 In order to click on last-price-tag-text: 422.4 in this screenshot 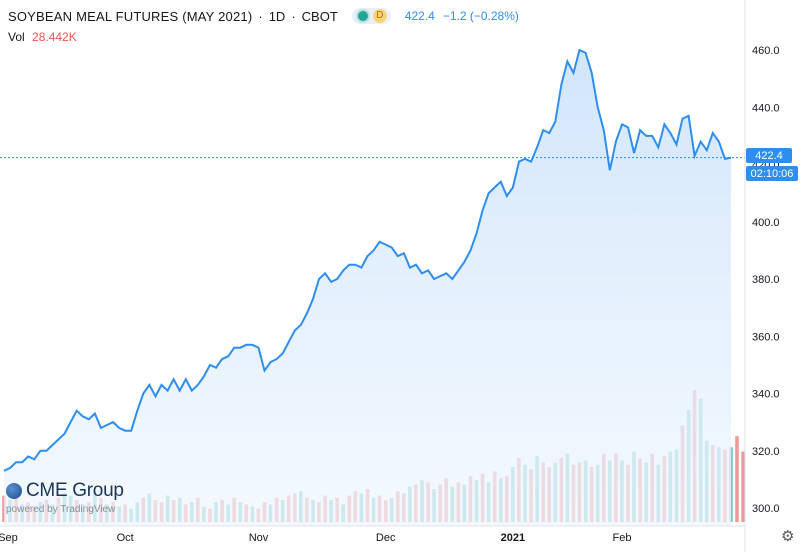, I will do `click(769, 156)`.